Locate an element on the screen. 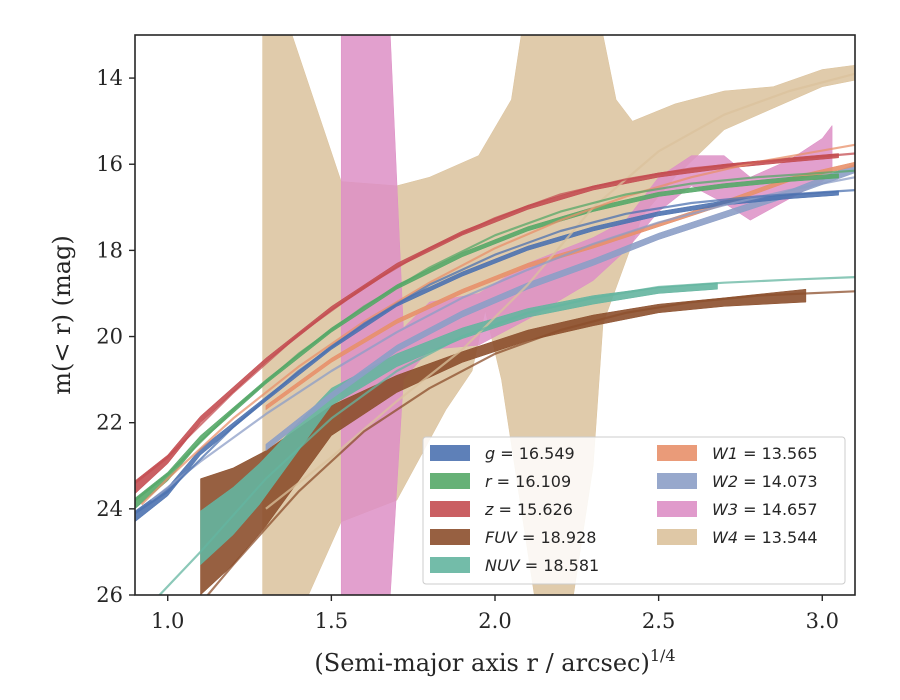 The height and width of the screenshot is (700, 900). legend-swatch-w3 is located at coordinates (677, 509).